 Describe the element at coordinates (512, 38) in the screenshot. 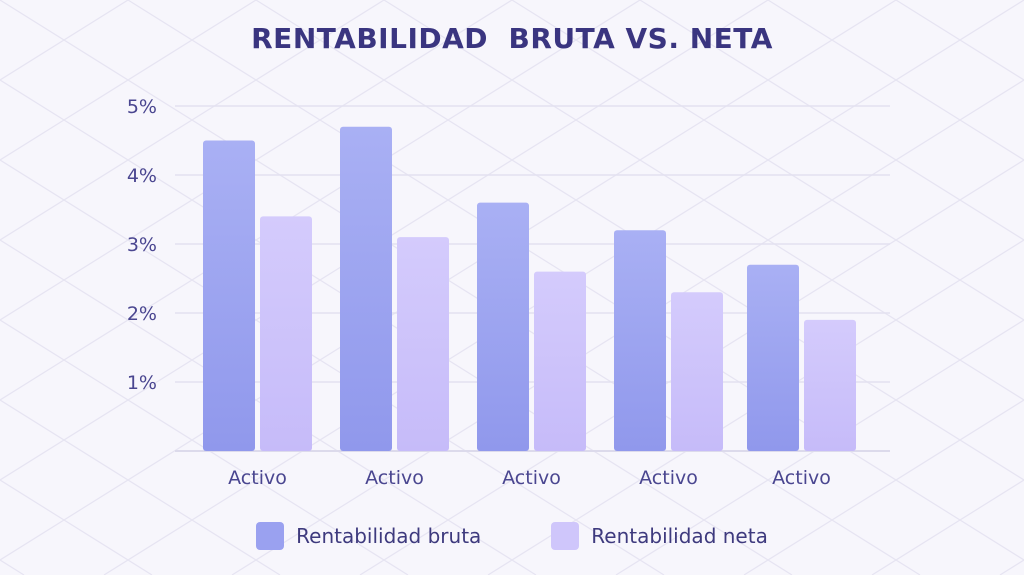

I see `chart-title: RENTABILIDAD BRUTA VS. NETA` at that location.